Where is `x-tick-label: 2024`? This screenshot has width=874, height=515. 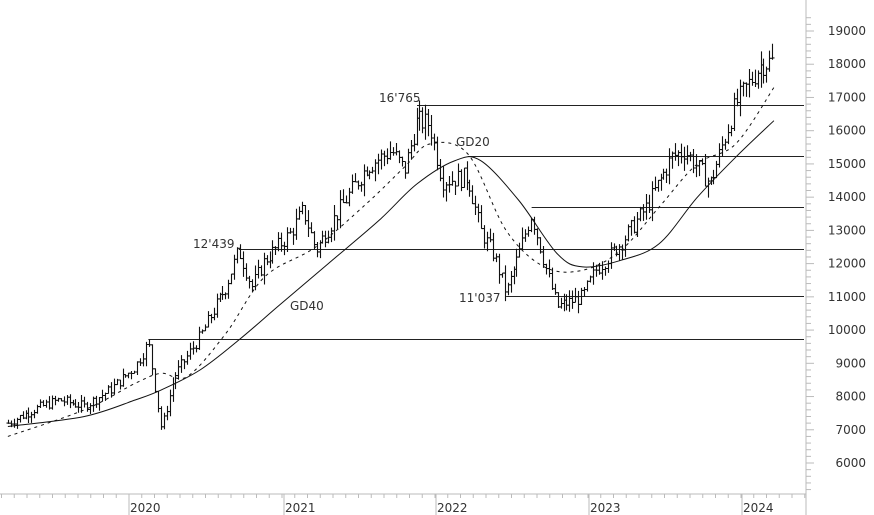 x-tick-label: 2024 is located at coordinates (758, 508).